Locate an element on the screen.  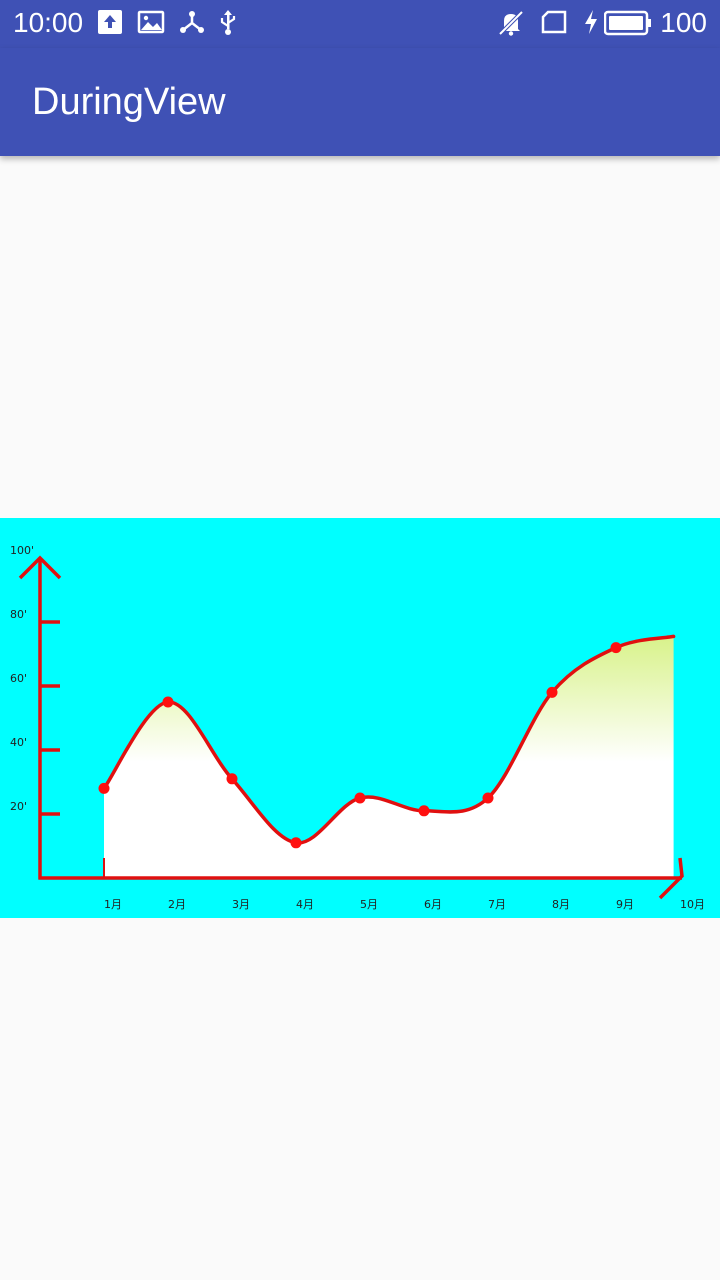
x-tick-label: 4月 is located at coordinates (305, 904).